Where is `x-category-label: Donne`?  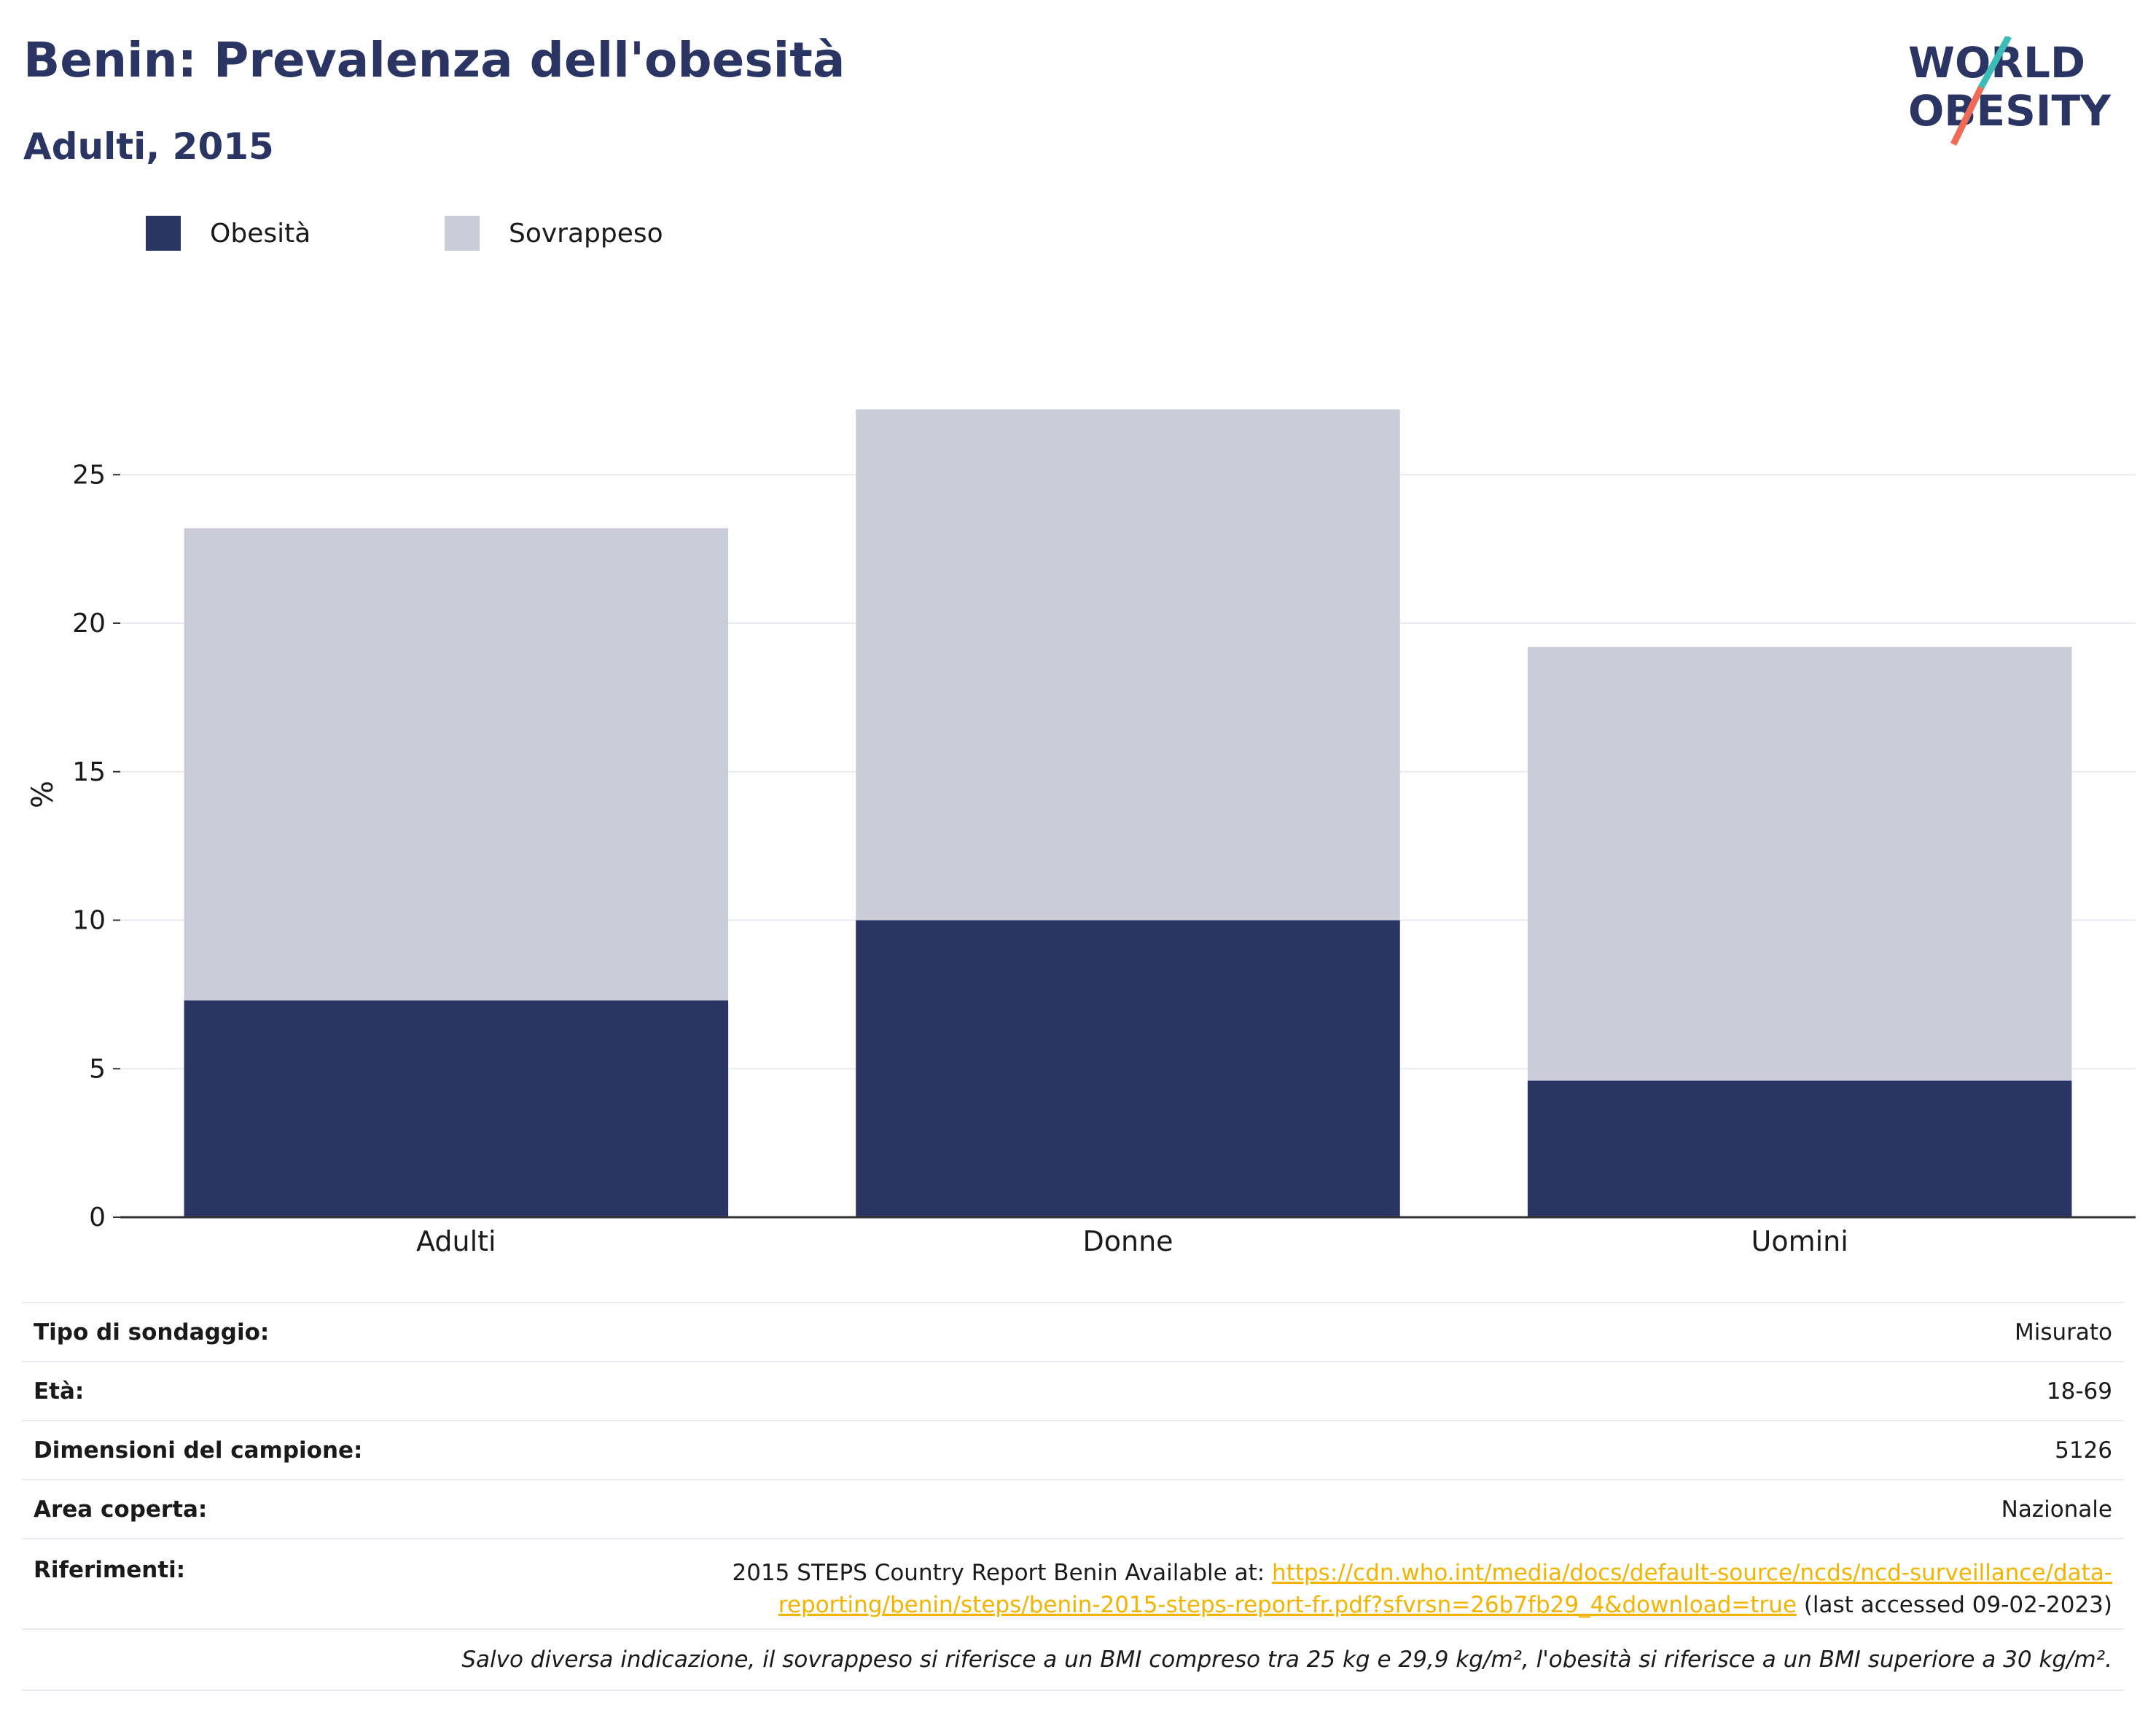 x-category-label: Donne is located at coordinates (1128, 1241).